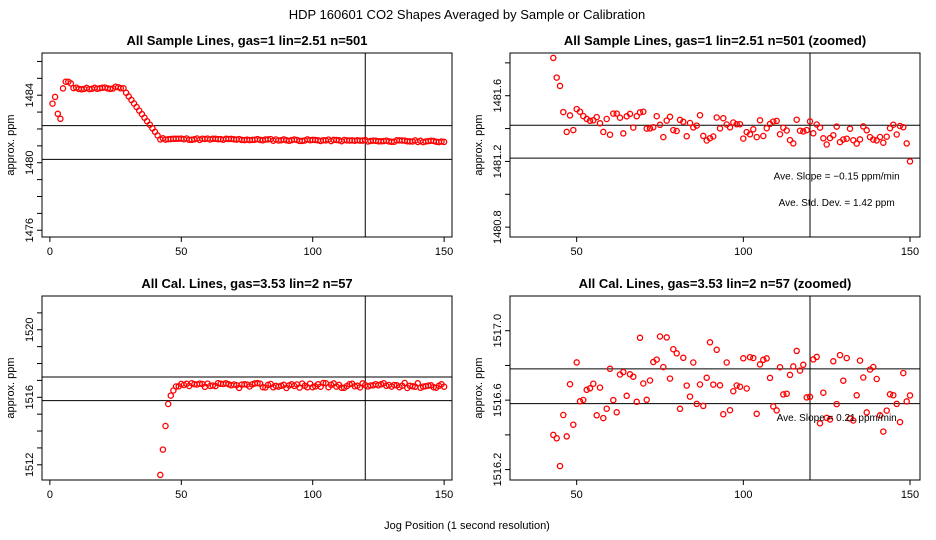 The height and width of the screenshot is (540, 936). What do you see at coordinates (479, 387) in the screenshot?
I see `y-axis-label: approx. ppm` at bounding box center [479, 387].